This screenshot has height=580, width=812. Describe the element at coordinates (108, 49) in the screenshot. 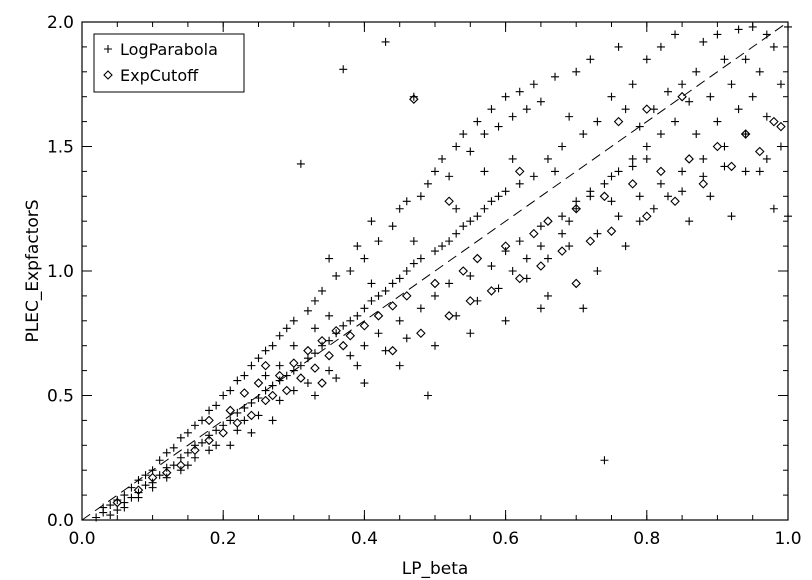

I see `legend-marker-plus` at that location.